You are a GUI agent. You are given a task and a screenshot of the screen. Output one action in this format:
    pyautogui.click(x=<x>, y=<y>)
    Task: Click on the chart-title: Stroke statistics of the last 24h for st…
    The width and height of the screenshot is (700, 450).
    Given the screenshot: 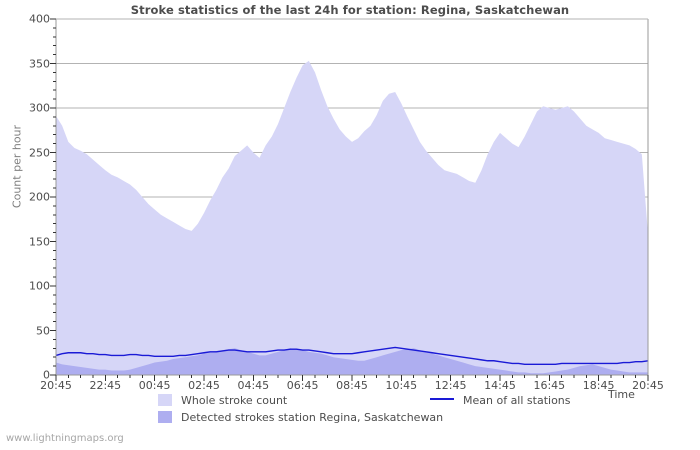 What is the action you would take?
    pyautogui.click(x=350, y=10)
    